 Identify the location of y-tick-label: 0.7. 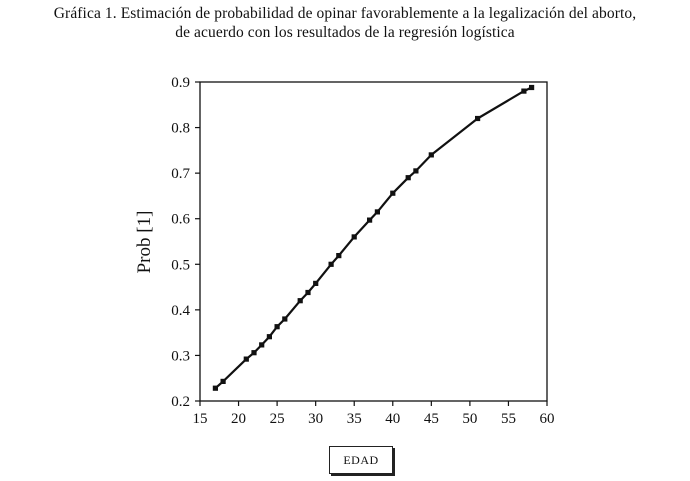
(180, 174).